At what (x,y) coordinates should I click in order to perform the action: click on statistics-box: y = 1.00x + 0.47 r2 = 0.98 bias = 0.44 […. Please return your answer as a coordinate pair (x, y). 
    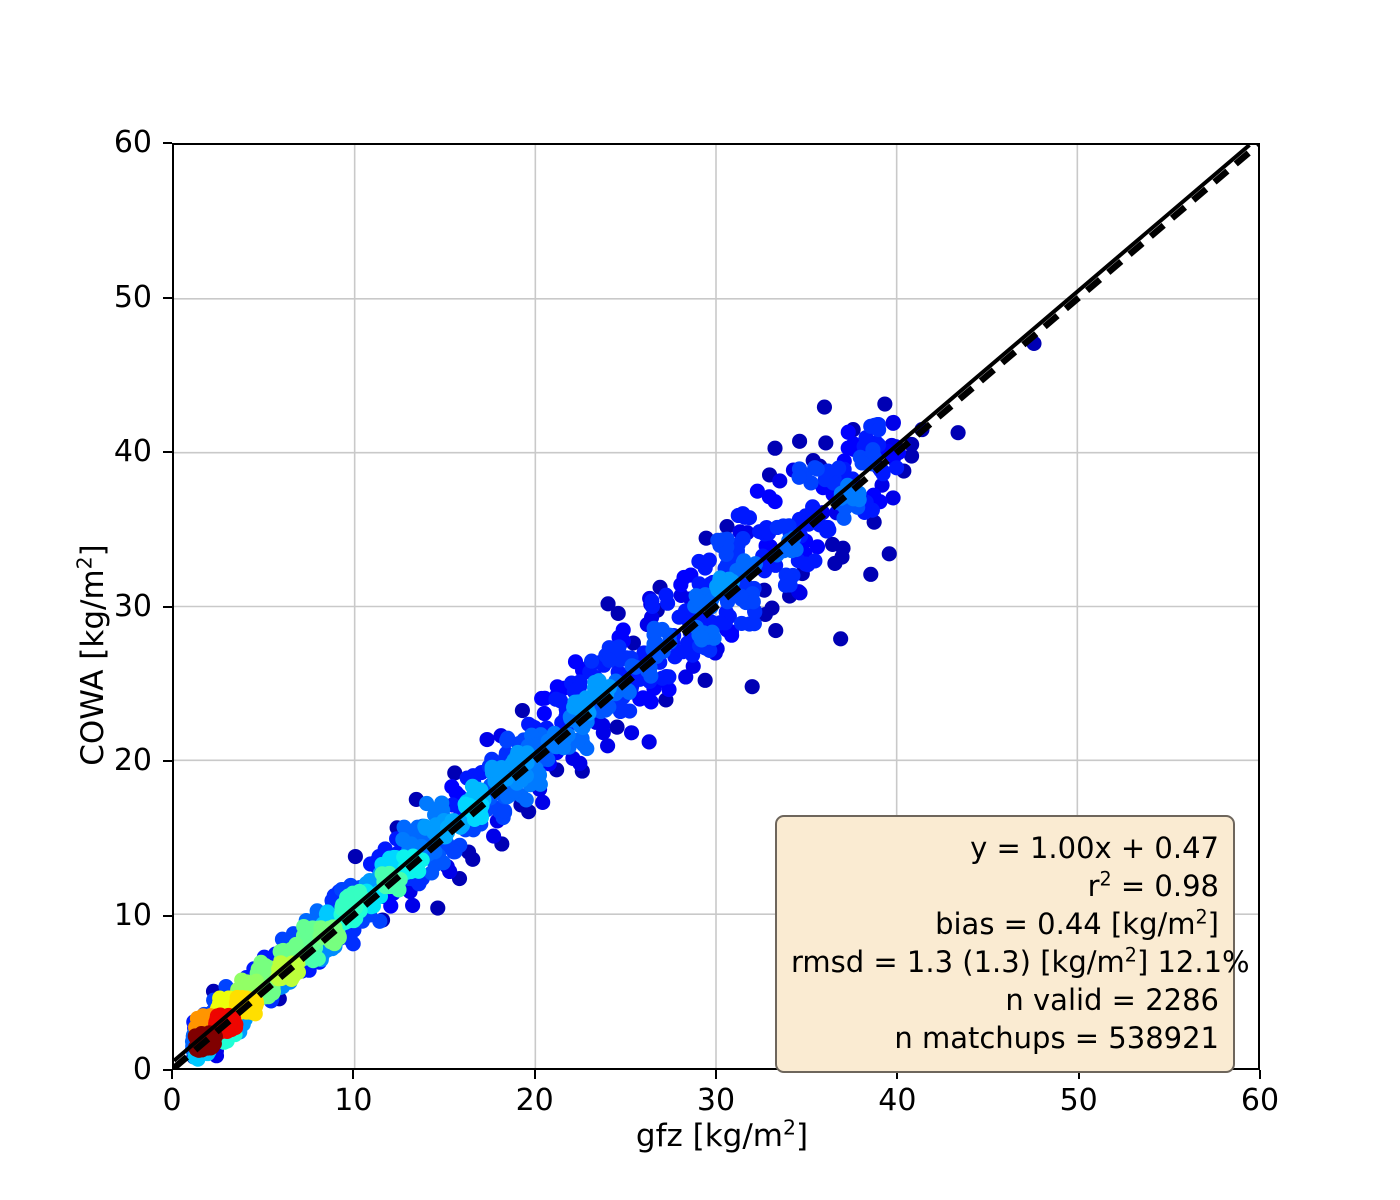
    Looking at the image, I should click on (1012, 944).